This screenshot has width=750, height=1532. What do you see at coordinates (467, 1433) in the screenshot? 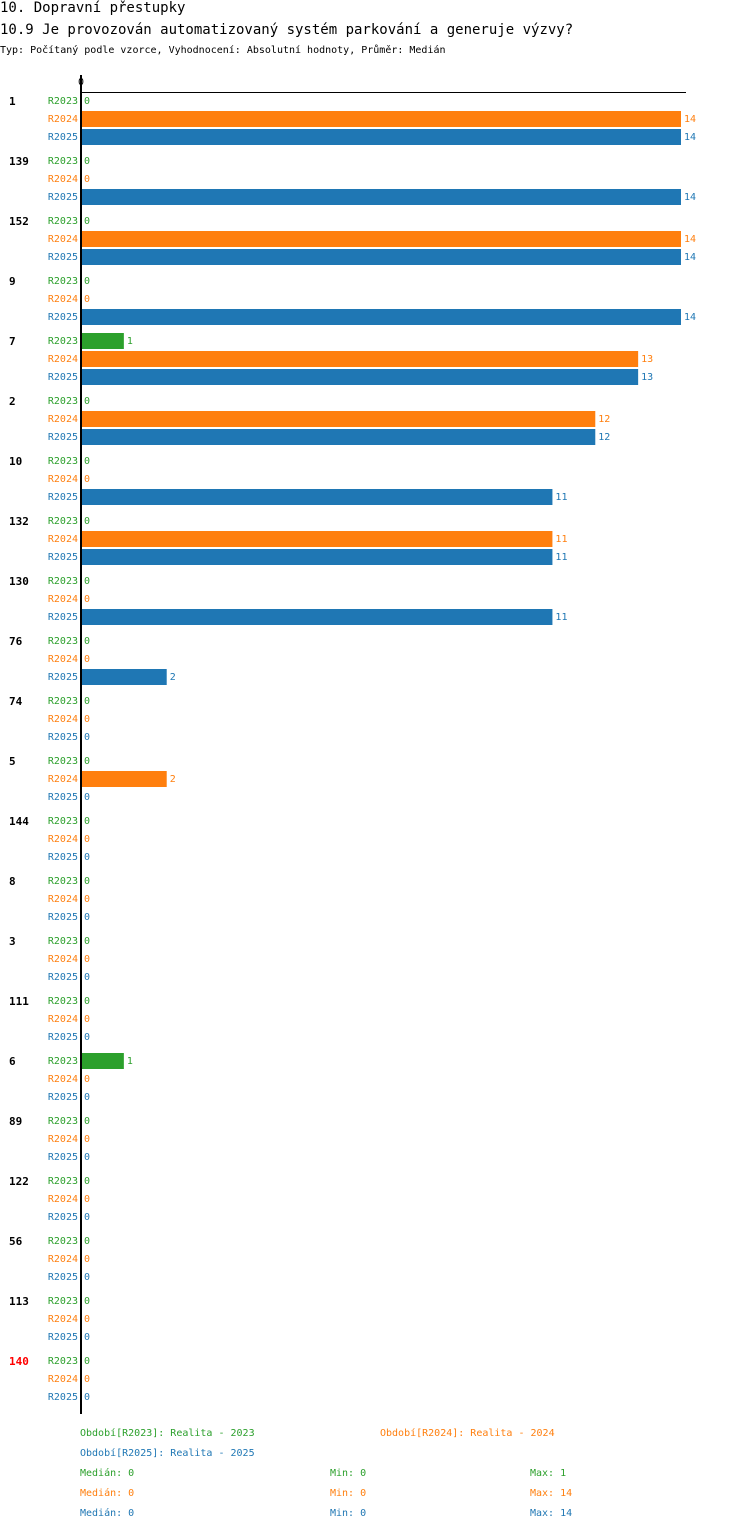
I see `legend-period-r2024: Období[R2024]: Realita - 2024` at bounding box center [467, 1433].